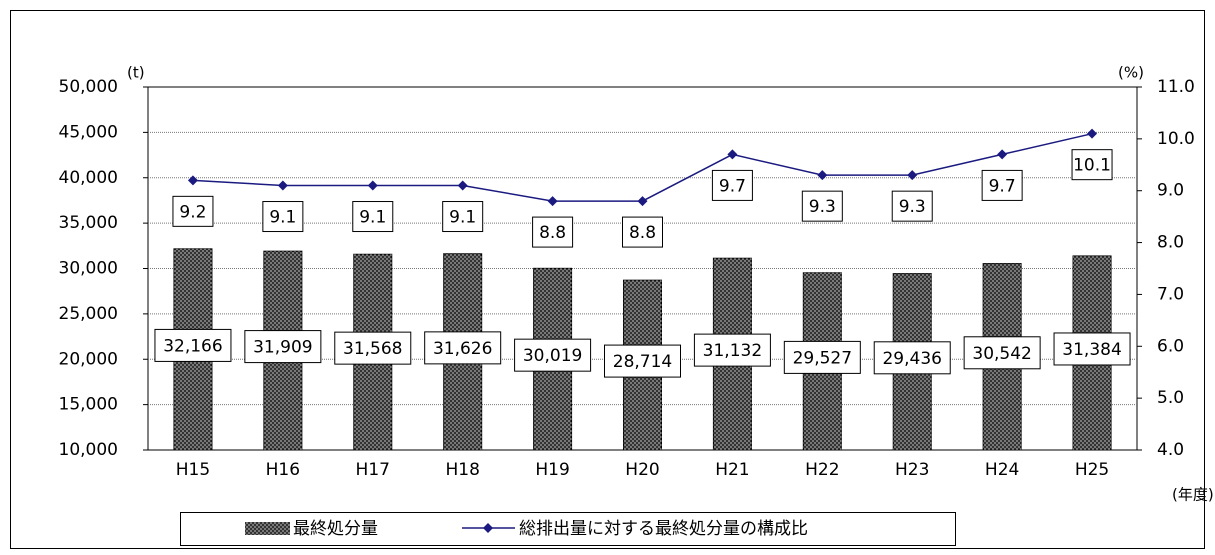 The height and width of the screenshot is (555, 1215). I want to click on x-tick-label: H20, so click(642, 470).